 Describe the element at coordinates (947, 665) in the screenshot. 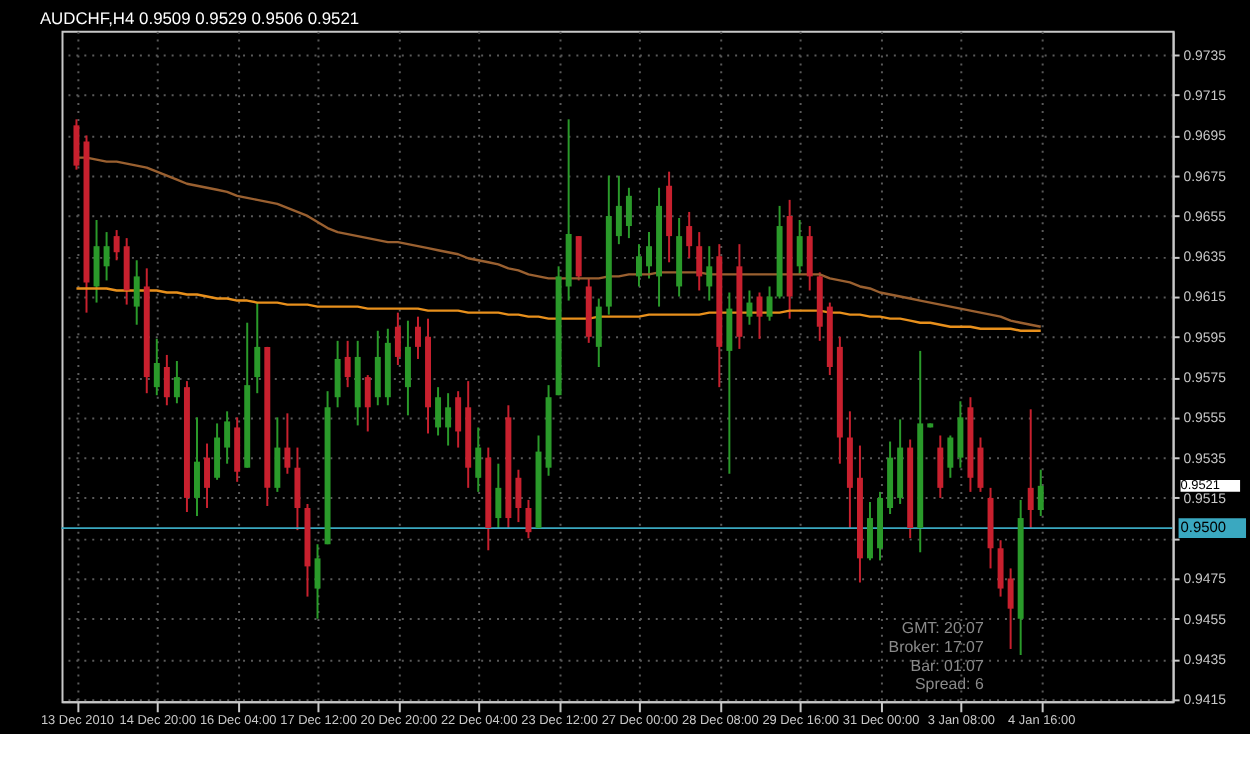

I see `annotation: Bar: 01:07` at that location.